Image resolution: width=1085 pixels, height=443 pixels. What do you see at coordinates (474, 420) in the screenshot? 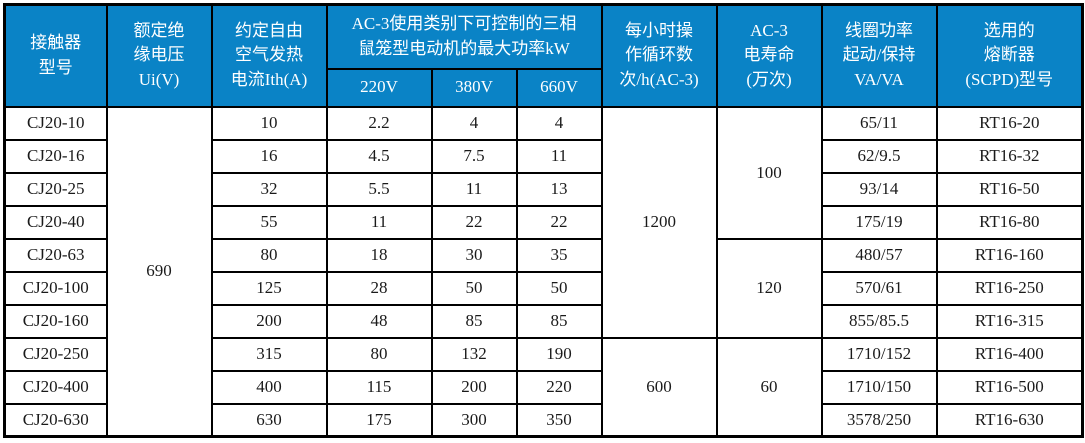
I see `cell-power-380v: 300` at bounding box center [474, 420].